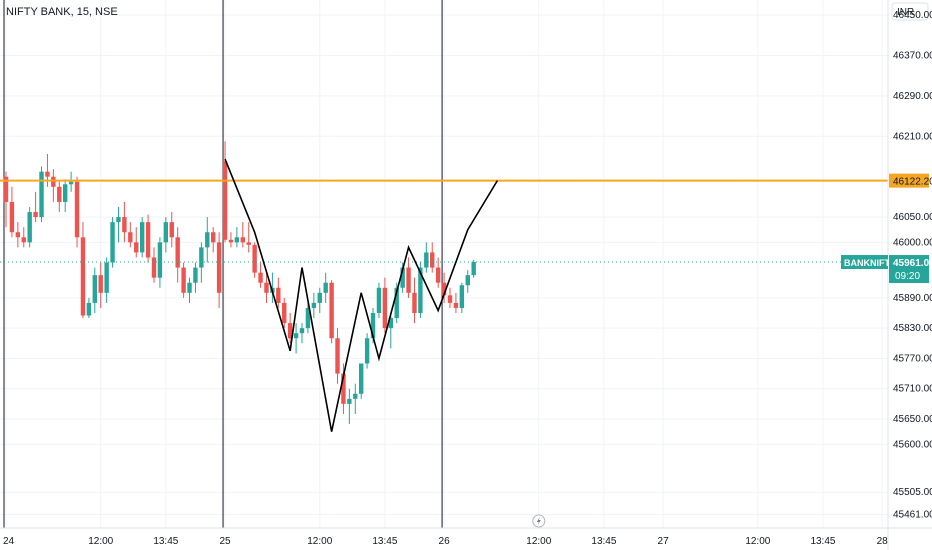 This screenshot has width=932, height=550. Describe the element at coordinates (912, 217) in the screenshot. I see `y-tick-label: 46050.00` at that location.